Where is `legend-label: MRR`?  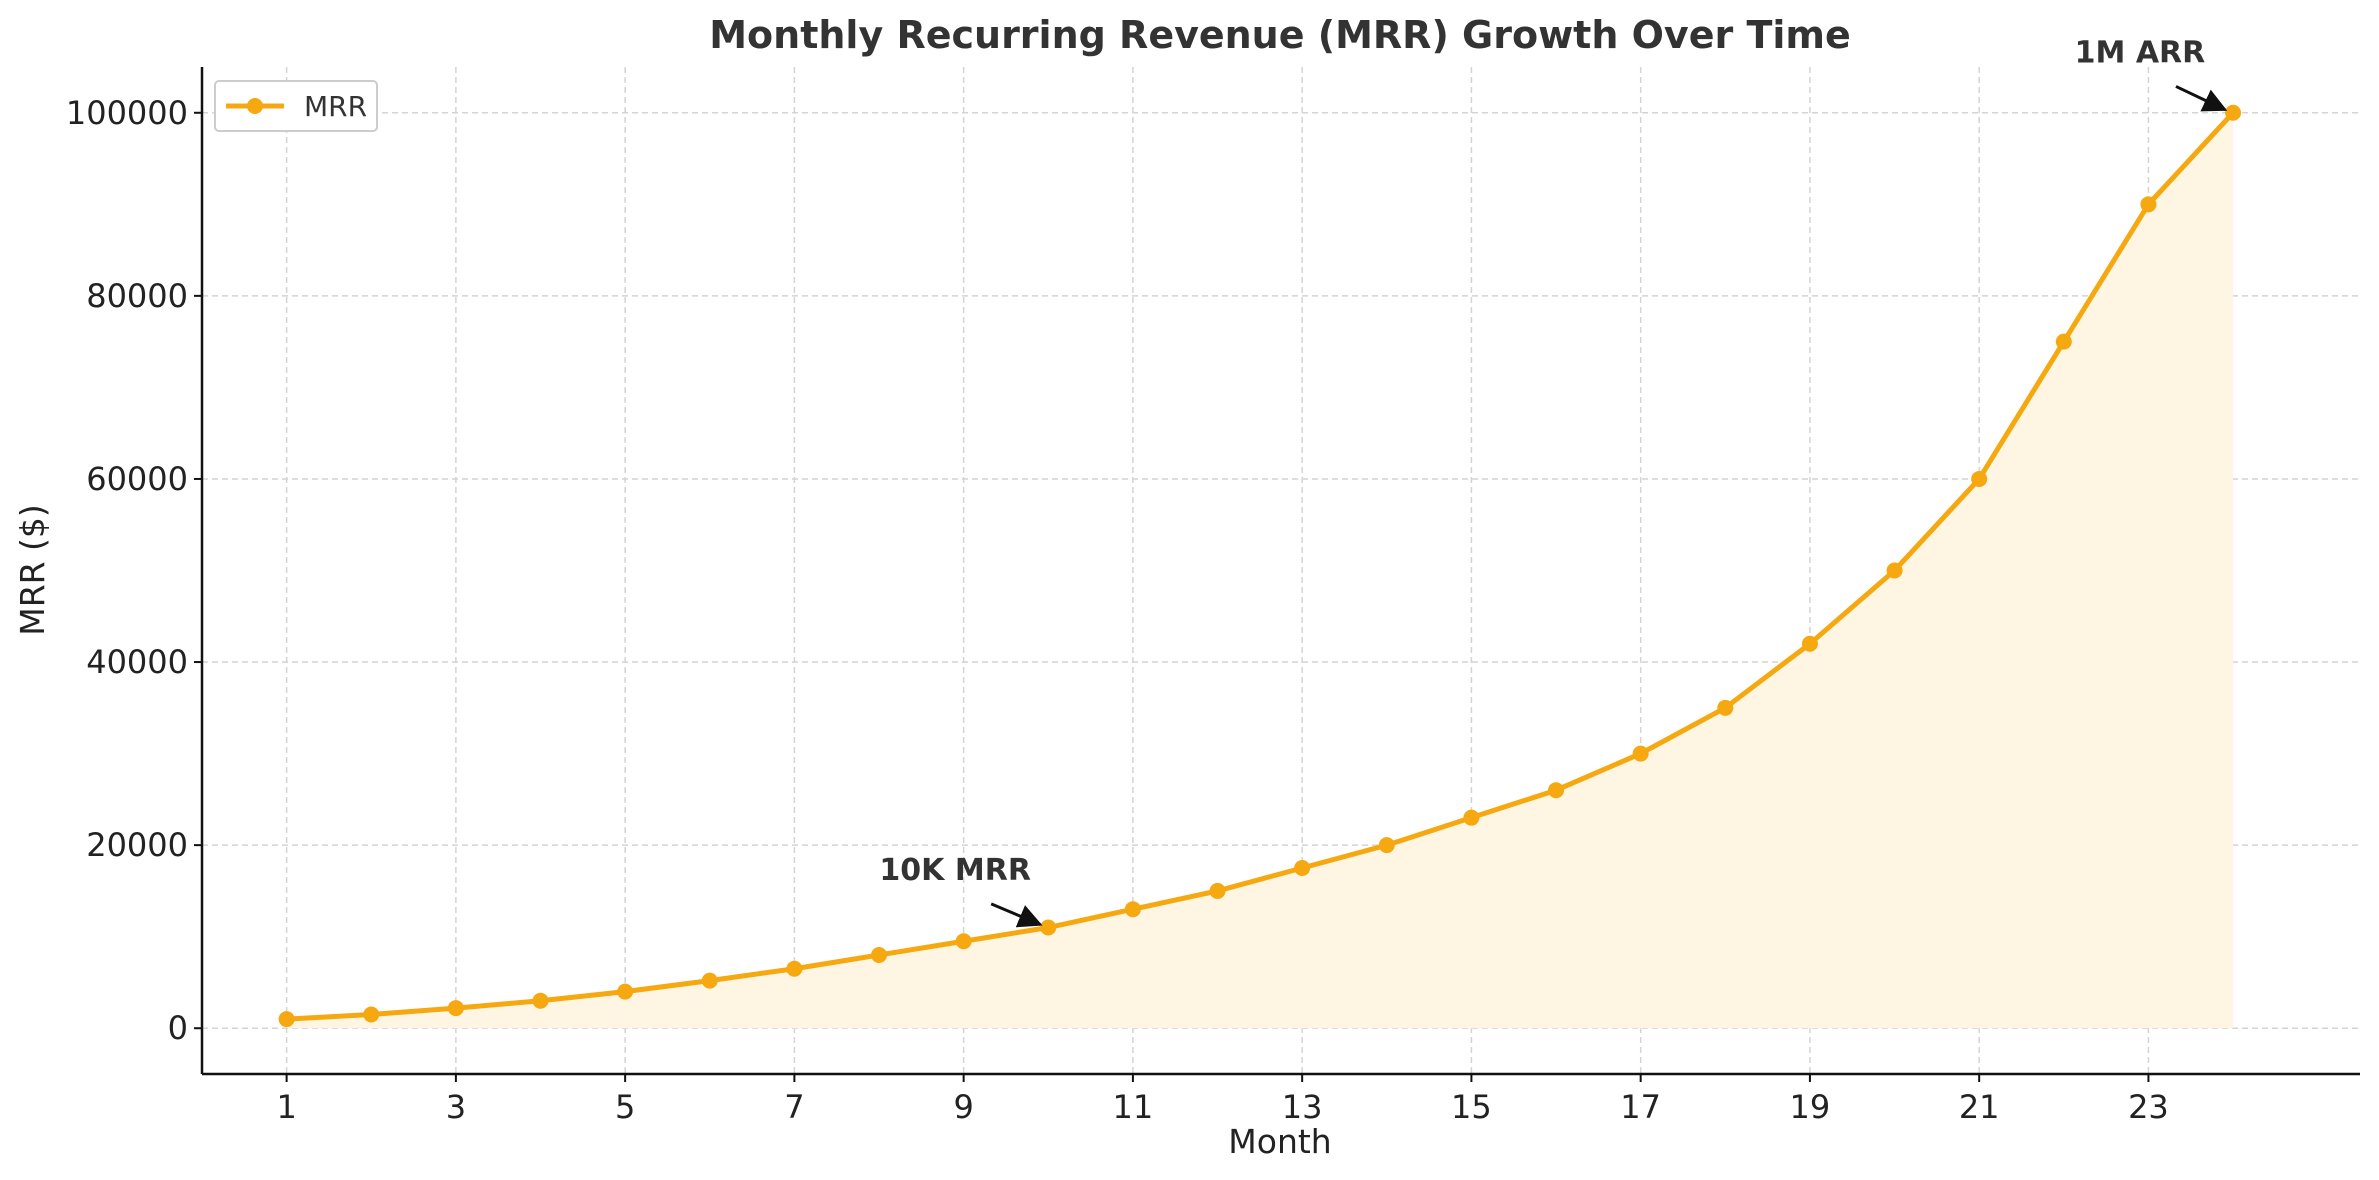 legend-label: MRR is located at coordinates (335, 106).